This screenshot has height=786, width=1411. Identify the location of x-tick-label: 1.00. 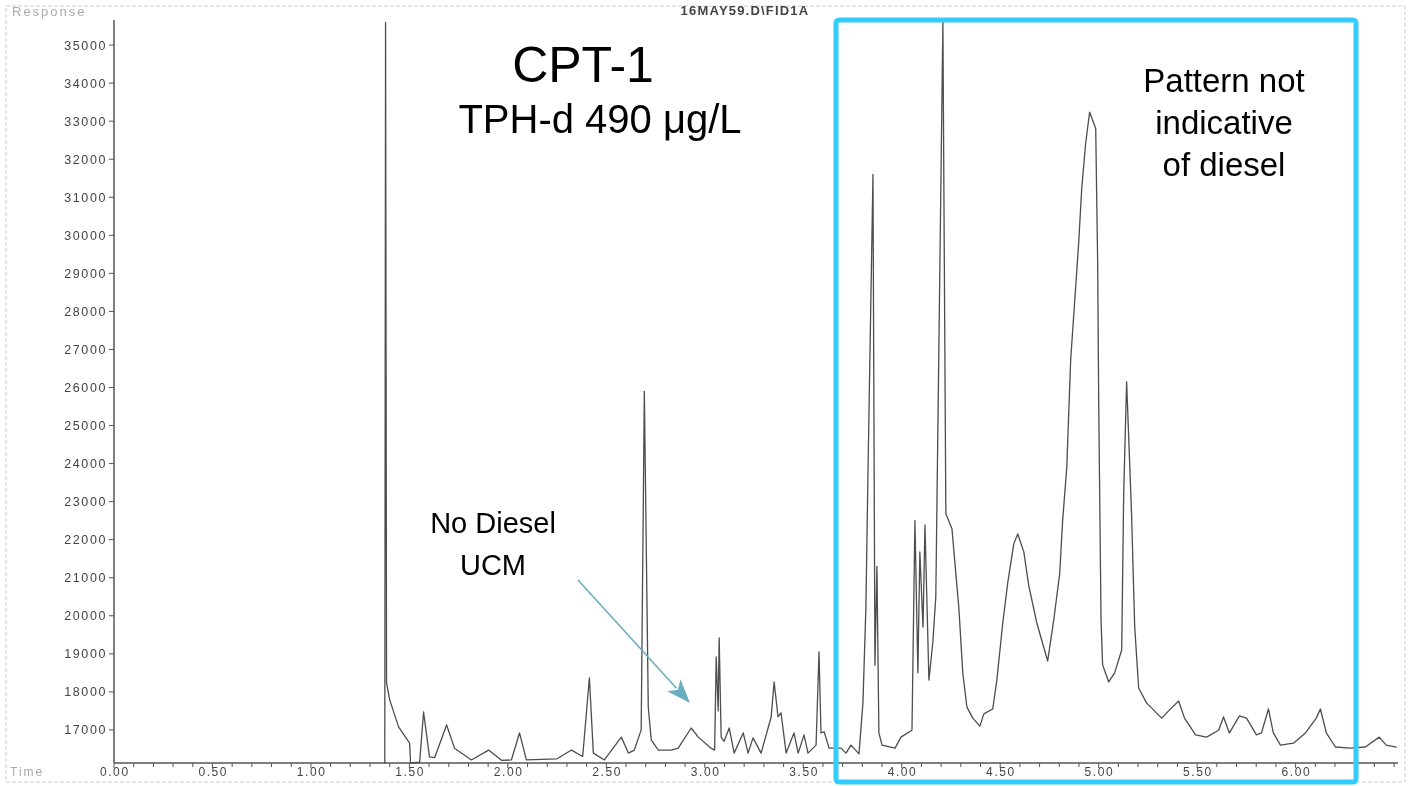
(311, 772).